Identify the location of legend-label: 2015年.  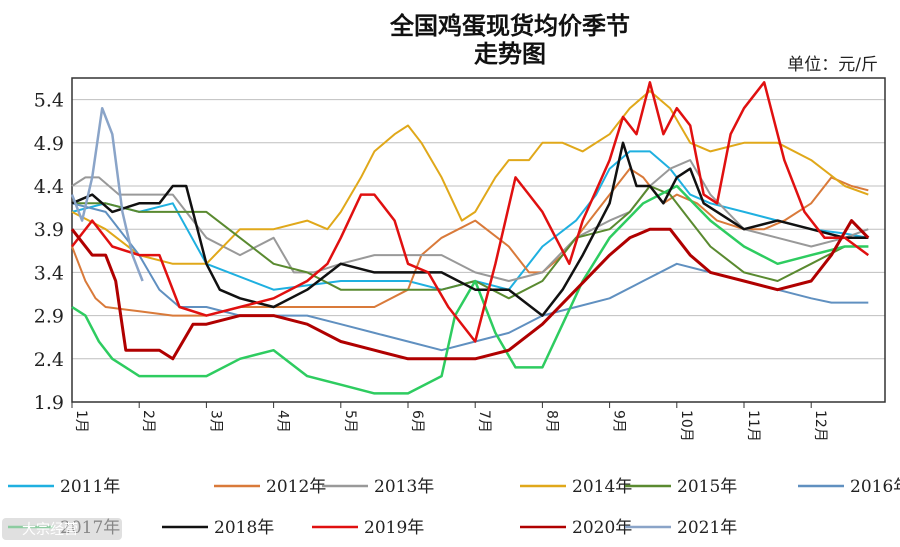
(707, 487).